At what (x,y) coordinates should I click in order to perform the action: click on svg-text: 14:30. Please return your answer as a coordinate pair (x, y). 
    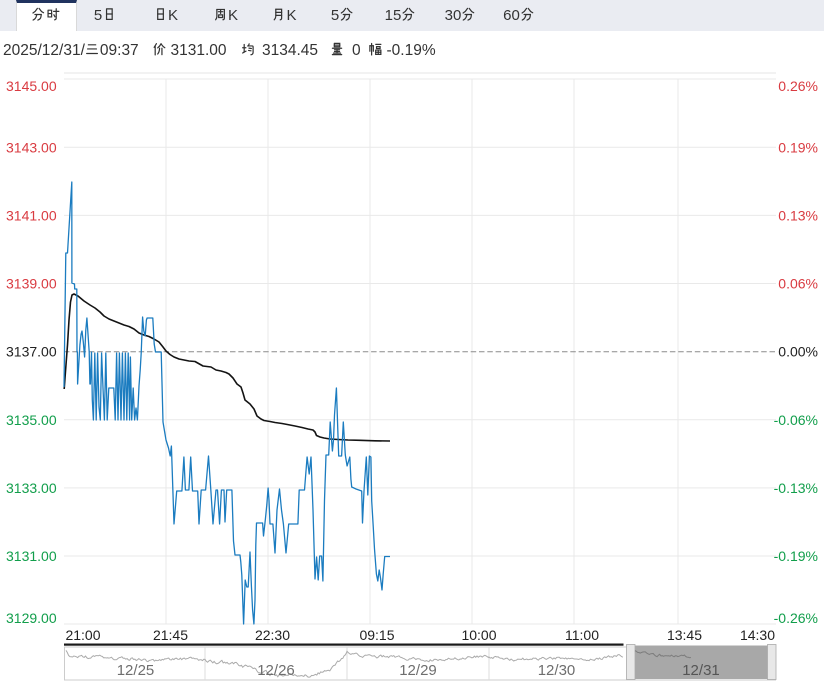
    Looking at the image, I should click on (757, 635).